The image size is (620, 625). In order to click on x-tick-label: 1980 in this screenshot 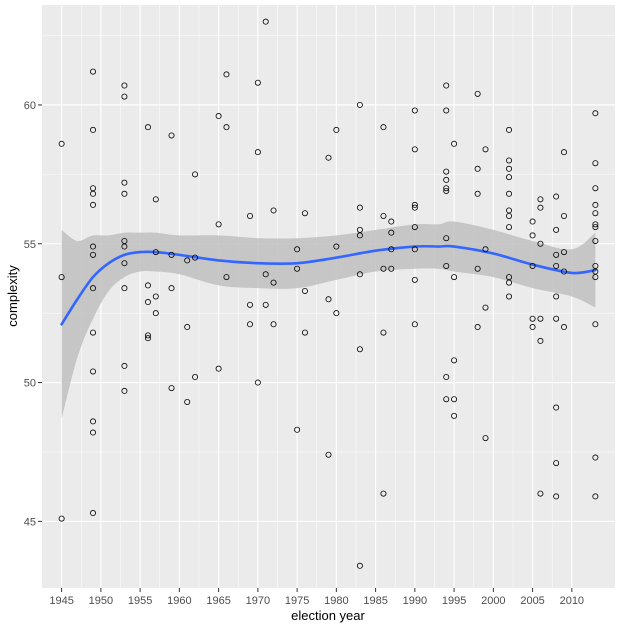, I will do `click(336, 601)`.